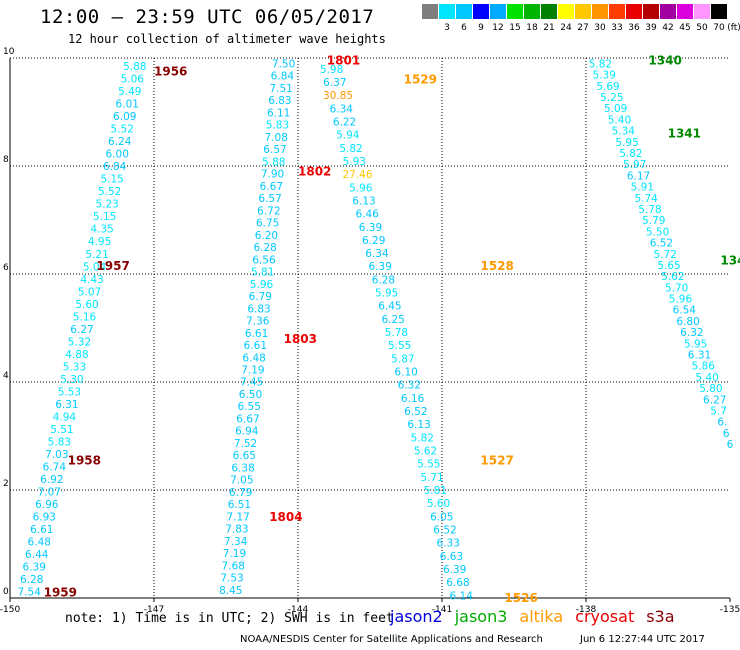  Describe the element at coordinates (343, 61) in the screenshot. I see `pass-time-label: 1801` at that location.